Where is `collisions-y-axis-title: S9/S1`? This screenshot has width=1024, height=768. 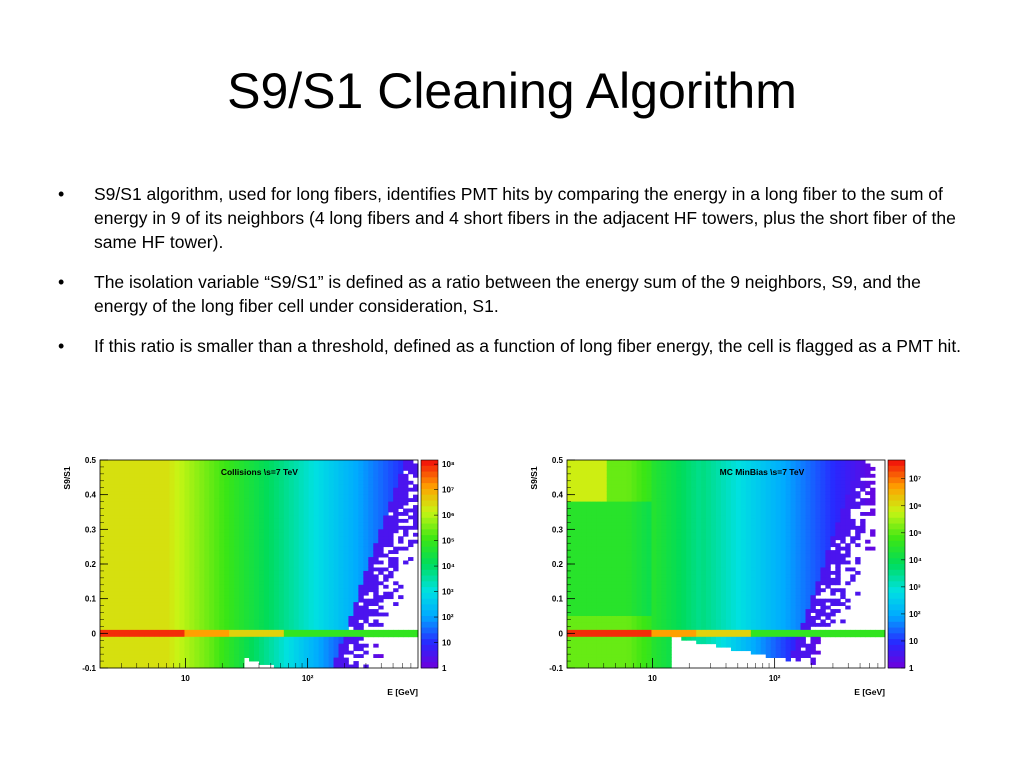
collisions-y-axis-title: S9/S1 is located at coordinates (67, 477).